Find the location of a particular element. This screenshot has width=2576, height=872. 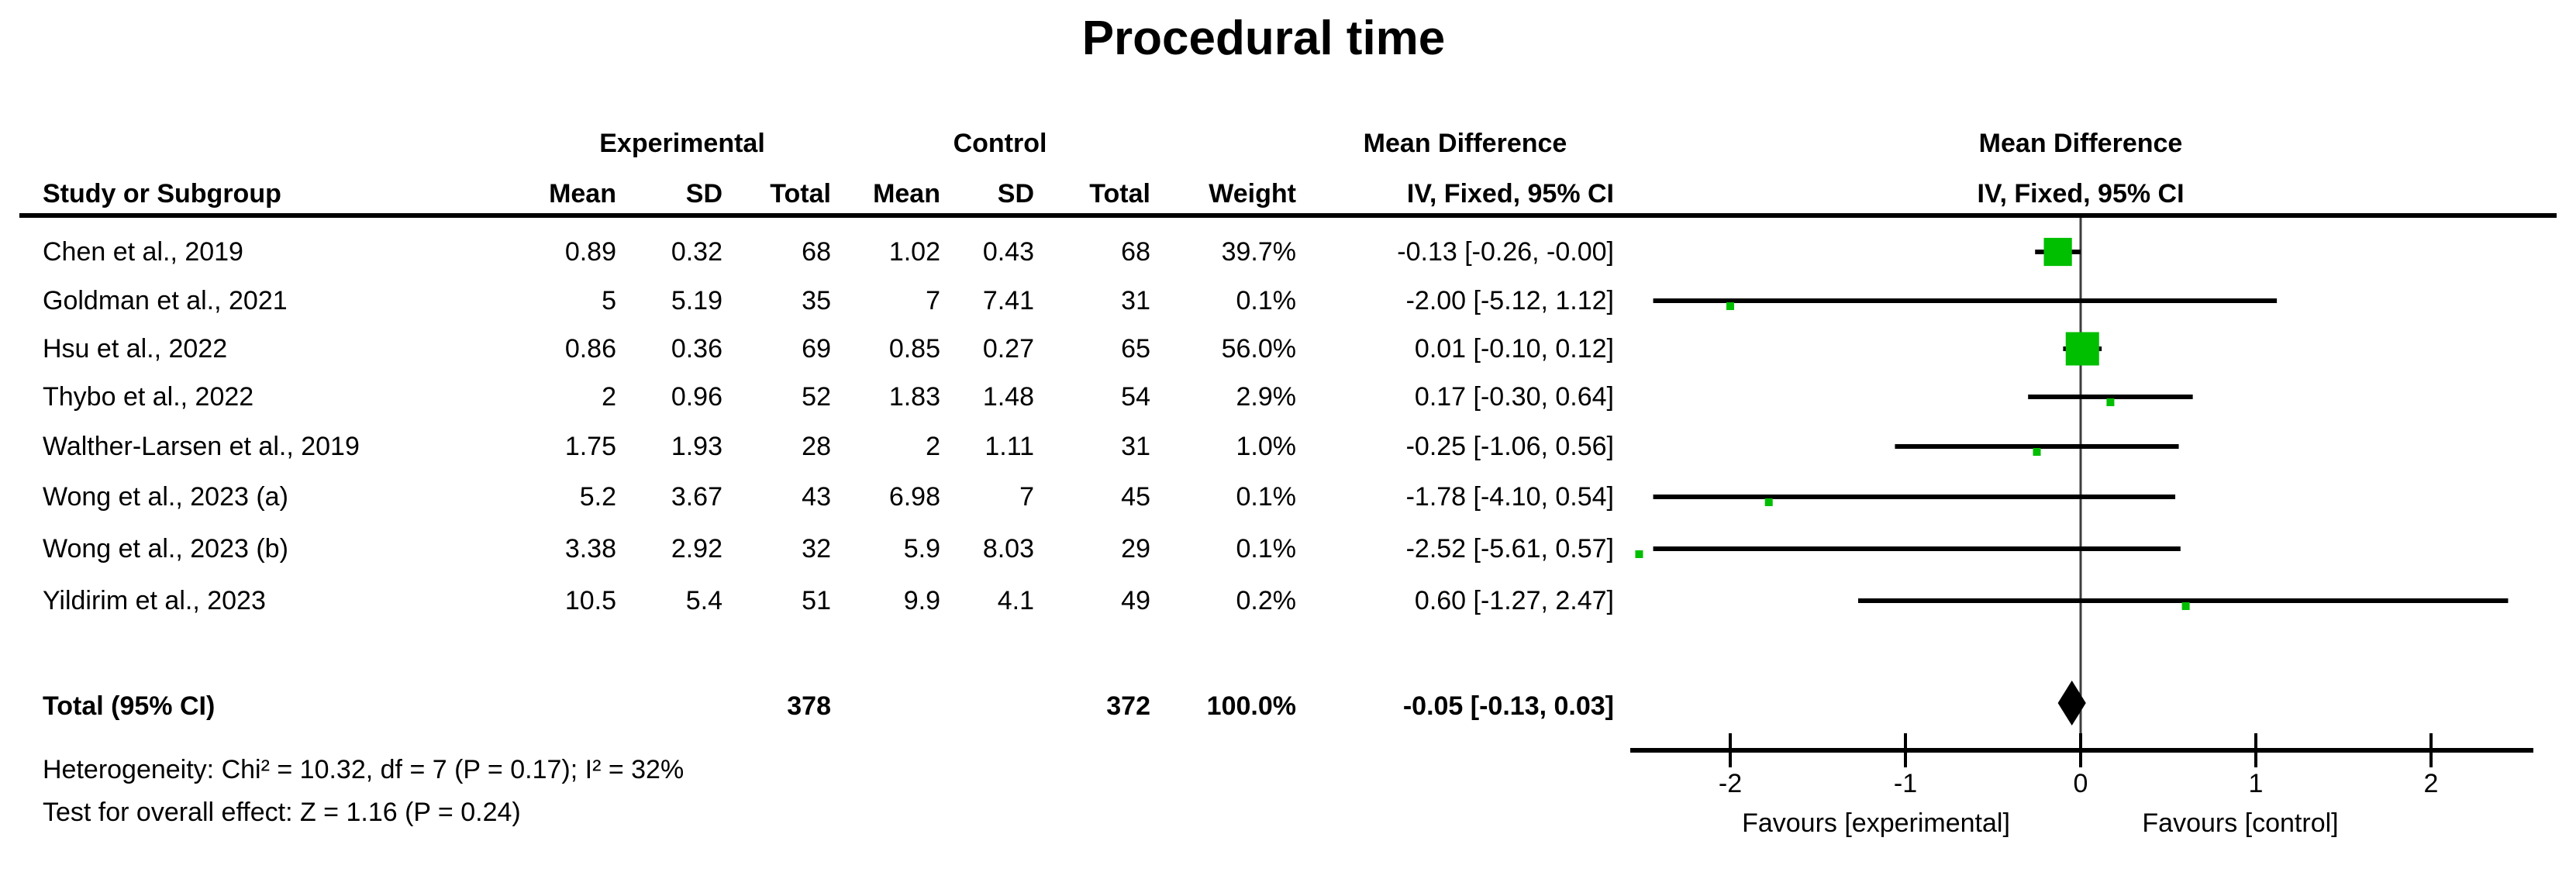

ctrl-mean: 5.9 is located at coordinates (921, 549).